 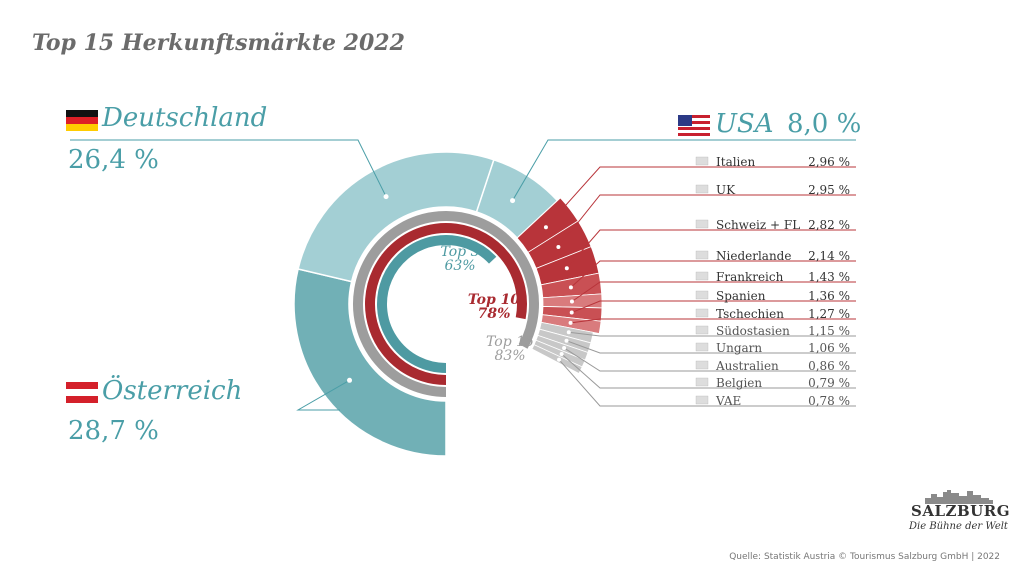 What do you see at coordinates (735, 162) in the screenshot?
I see `market-label-italien: Italien` at bounding box center [735, 162].